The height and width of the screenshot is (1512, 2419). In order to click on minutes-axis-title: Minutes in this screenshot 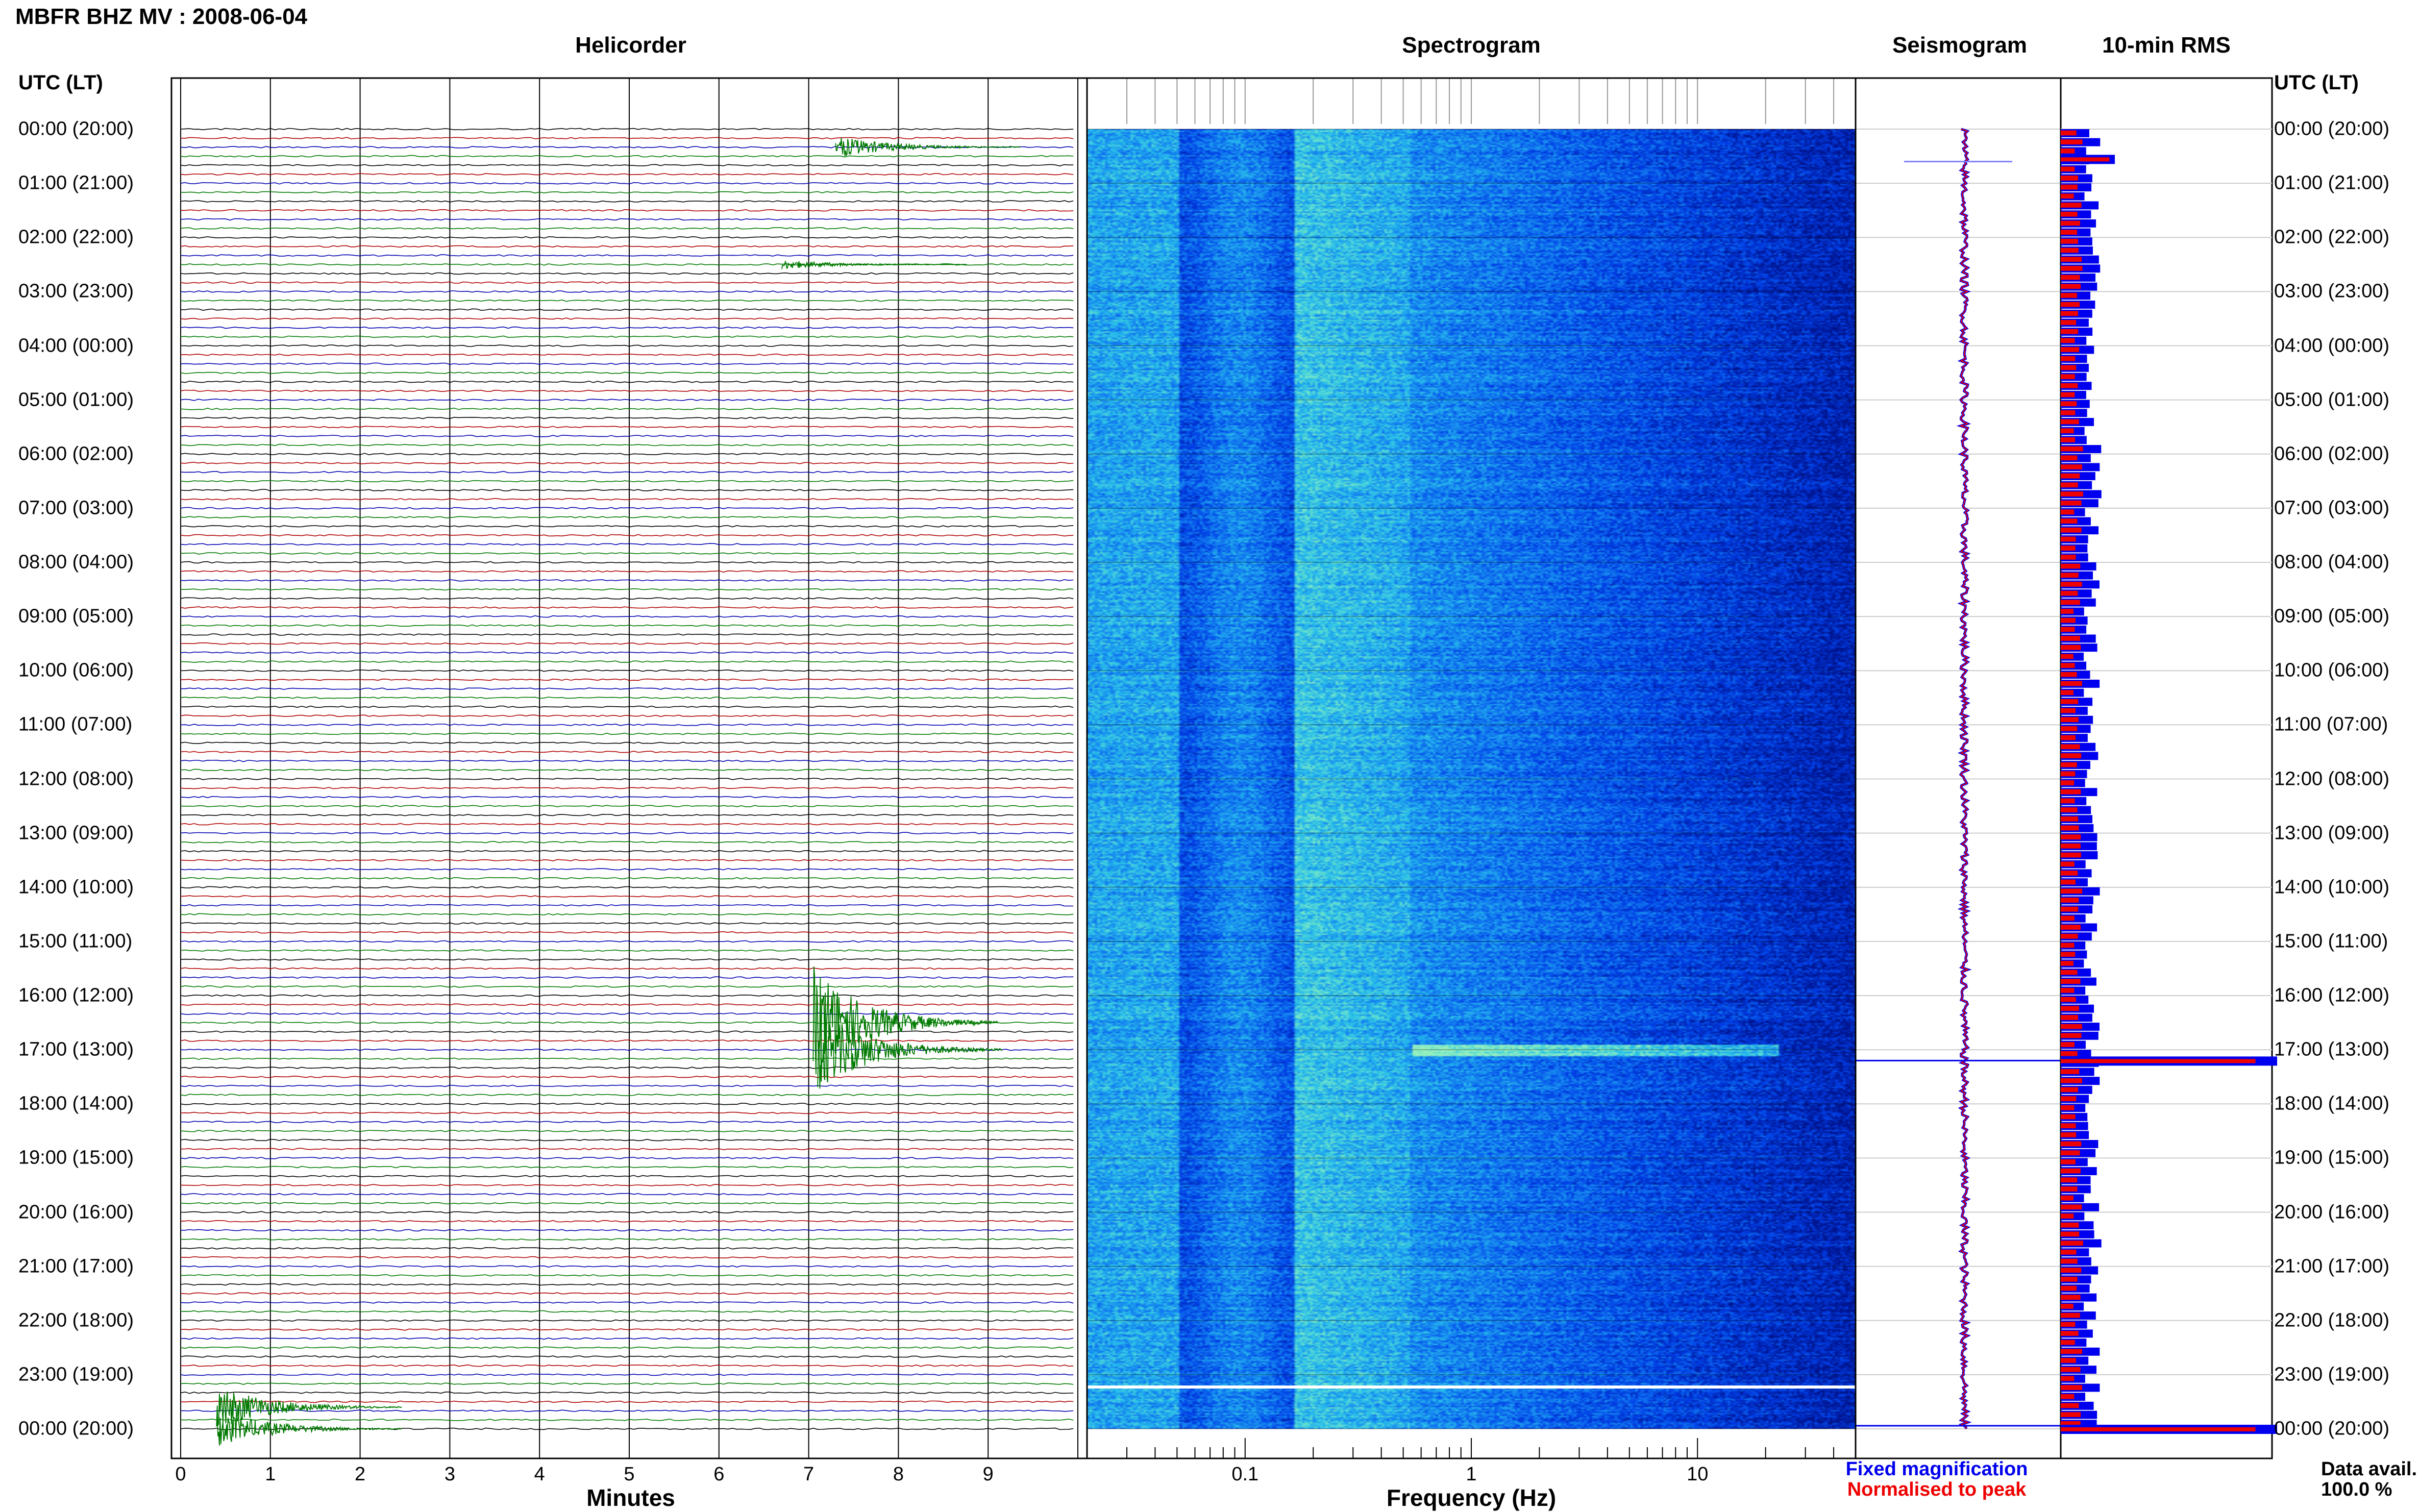, I will do `click(630, 1497)`.